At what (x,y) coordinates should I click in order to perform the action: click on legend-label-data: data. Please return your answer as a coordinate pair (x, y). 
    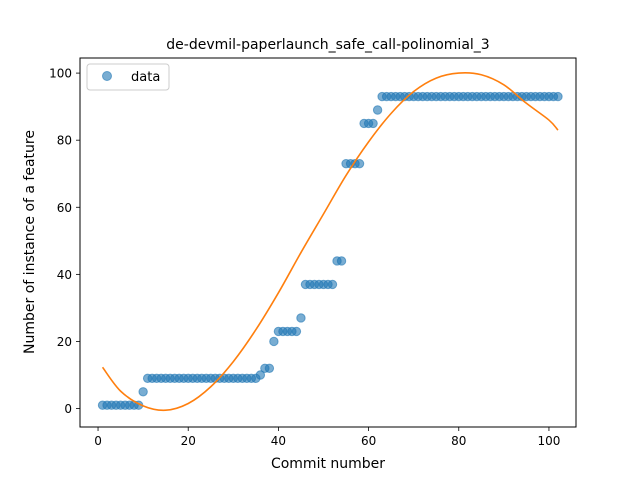
    Looking at the image, I should click on (145, 77).